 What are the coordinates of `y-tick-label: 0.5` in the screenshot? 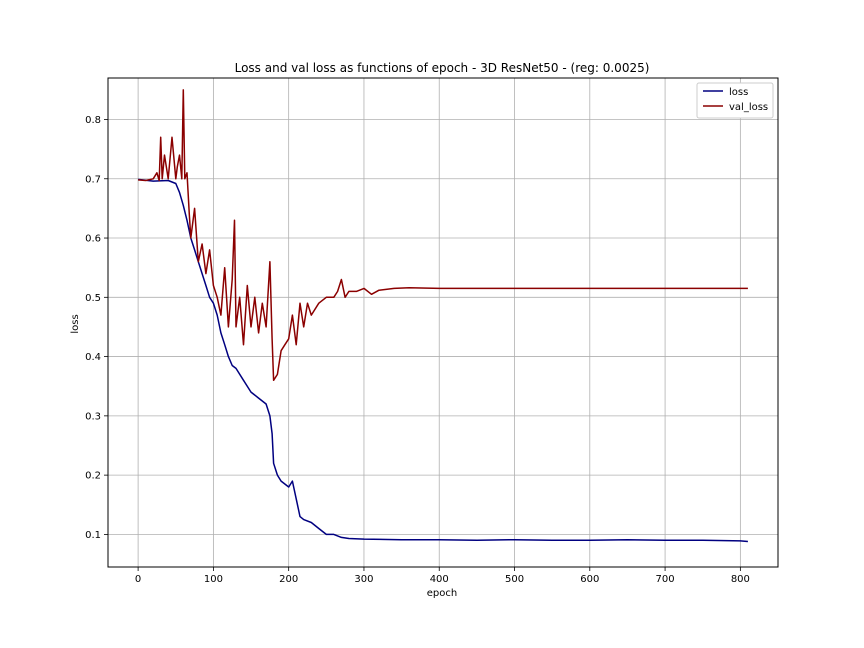 It's located at (93, 298).